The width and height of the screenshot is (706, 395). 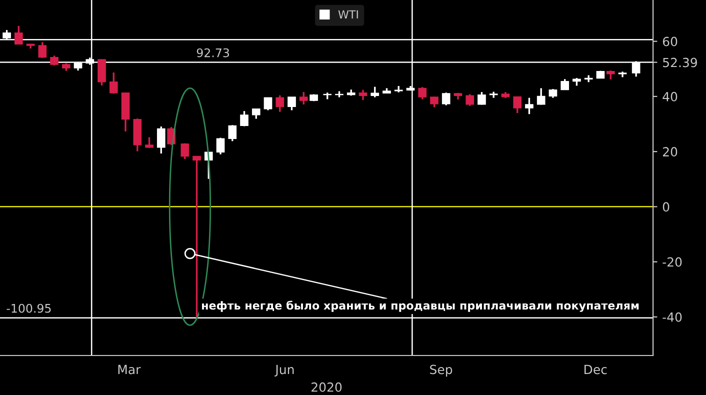 What do you see at coordinates (129, 369) in the screenshot?
I see `x-tick-label: Mar` at bounding box center [129, 369].